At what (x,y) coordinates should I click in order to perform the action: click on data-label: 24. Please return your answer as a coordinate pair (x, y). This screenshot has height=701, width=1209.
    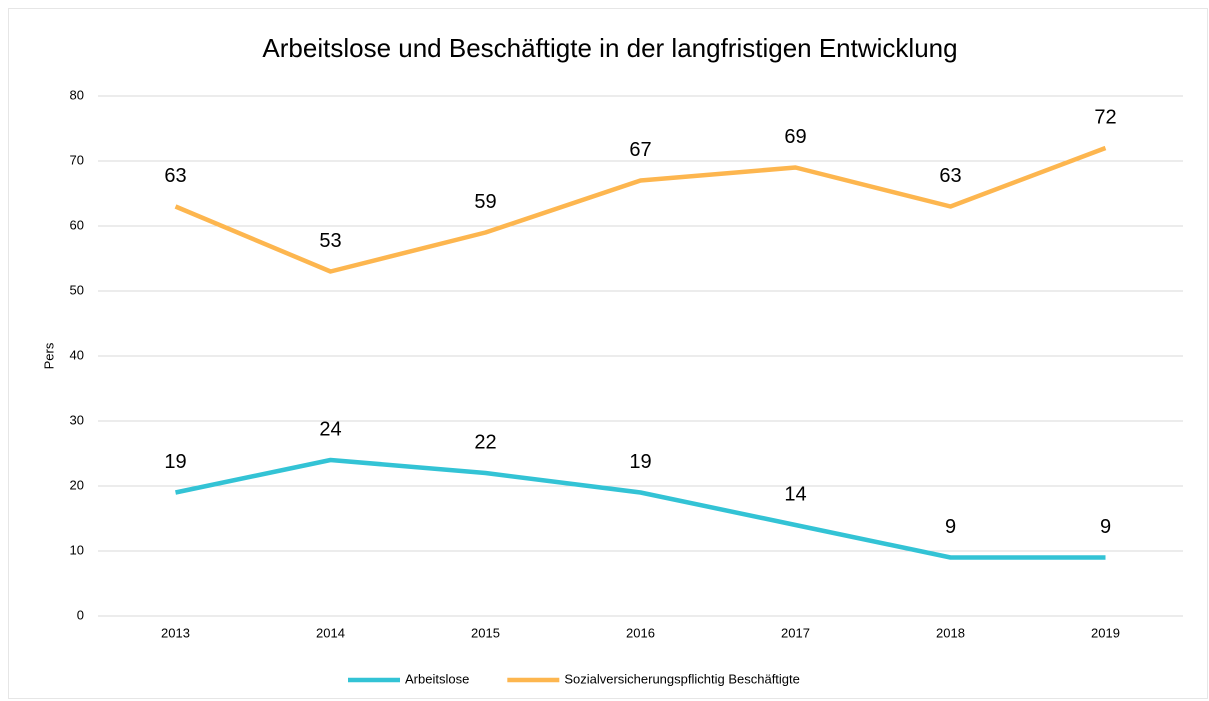
    Looking at the image, I should click on (330, 429).